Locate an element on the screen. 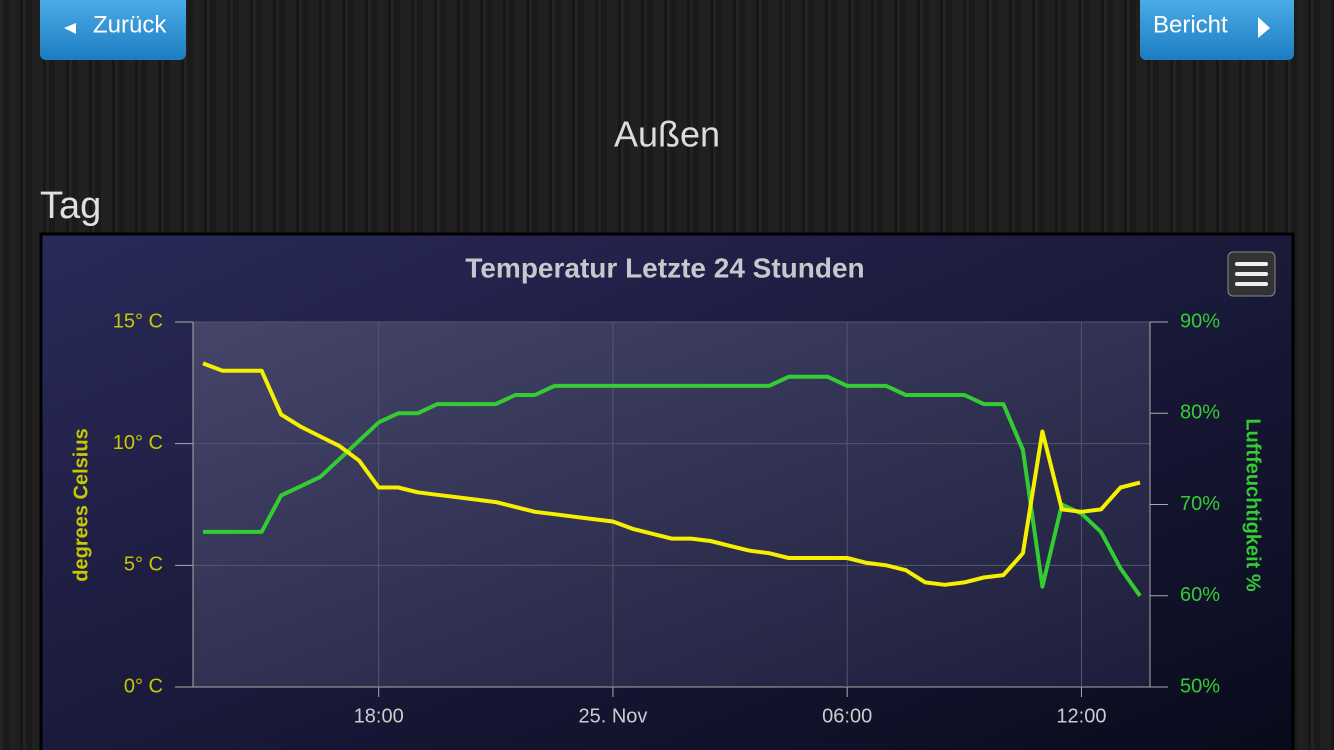 The width and height of the screenshot is (1334, 750). y2-tick-label: 50% is located at coordinates (1200, 686).